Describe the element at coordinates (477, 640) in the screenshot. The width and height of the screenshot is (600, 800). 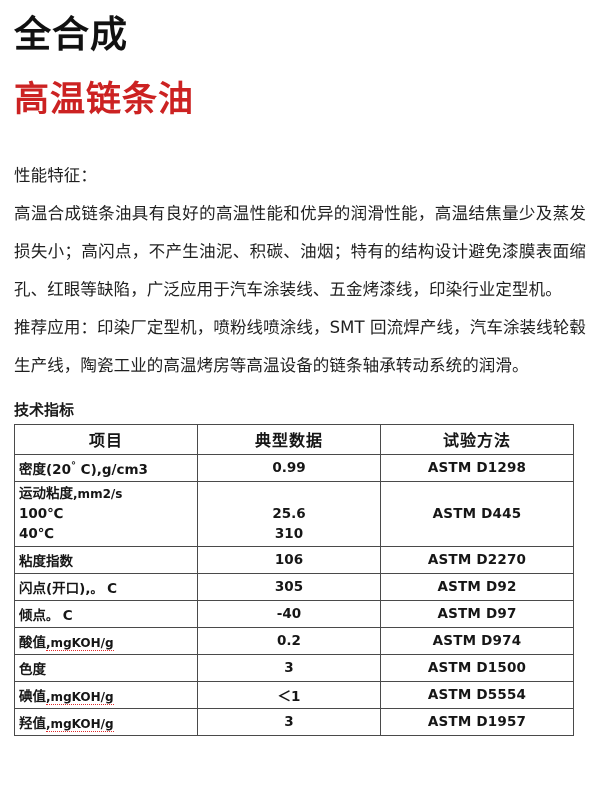
I see `cell-method: ASTM D974` at that location.